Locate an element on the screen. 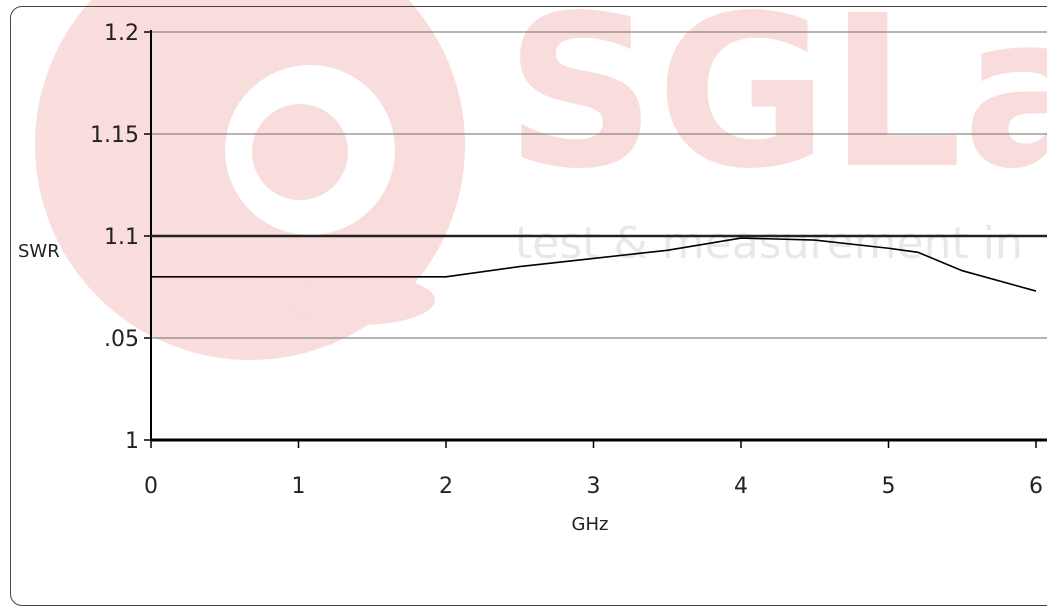 Image resolution: width=1047 pixels, height=606 pixels. y-tick-label: 1.1 is located at coordinates (121, 237).